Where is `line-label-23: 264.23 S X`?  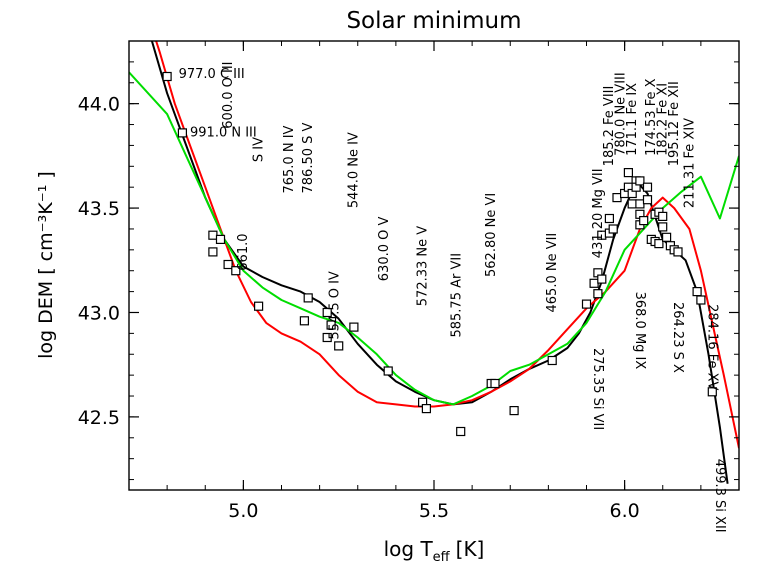 line-label-23: 264.23 S X is located at coordinates (677, 337).